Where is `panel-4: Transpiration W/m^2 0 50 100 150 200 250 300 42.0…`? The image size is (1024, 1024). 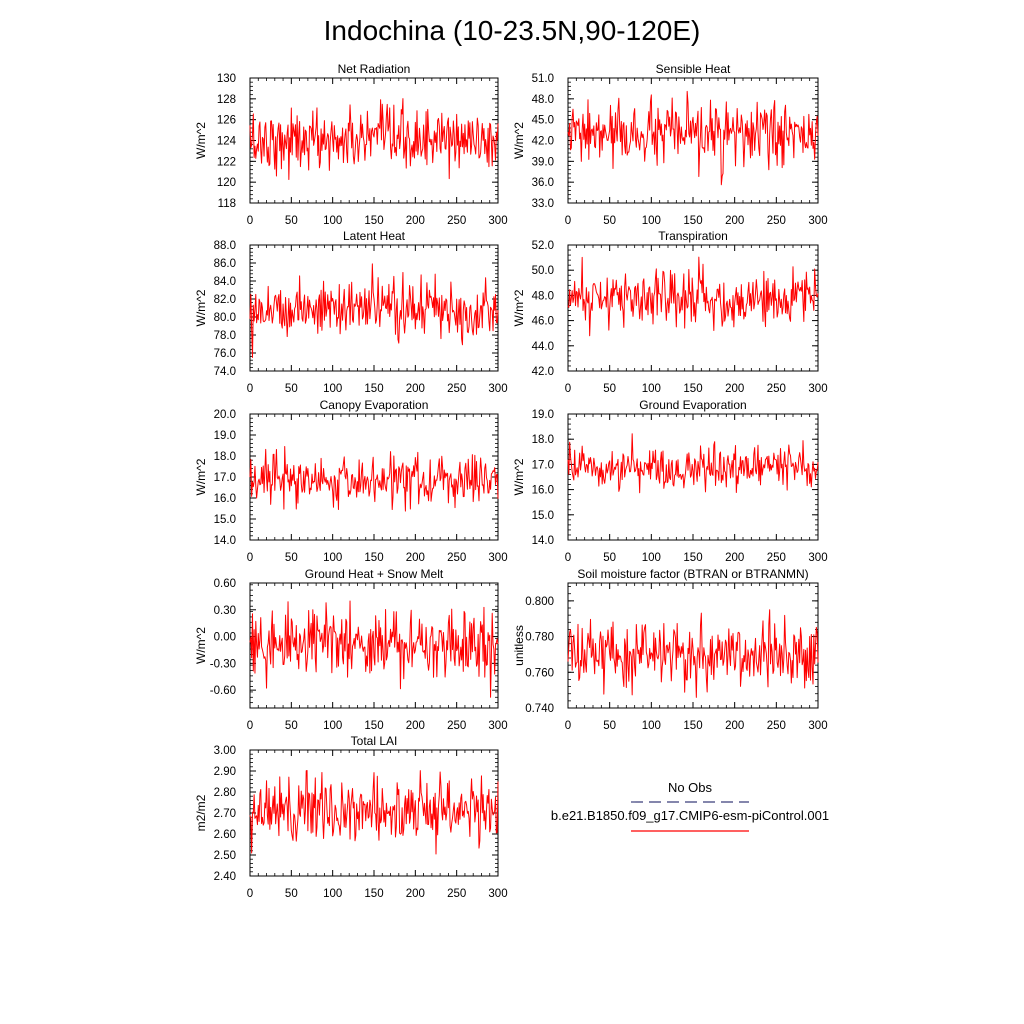
panel-4: Transpiration W/m^2 0 50 100 150 200 250 300 42.0… is located at coordinates (670, 312).